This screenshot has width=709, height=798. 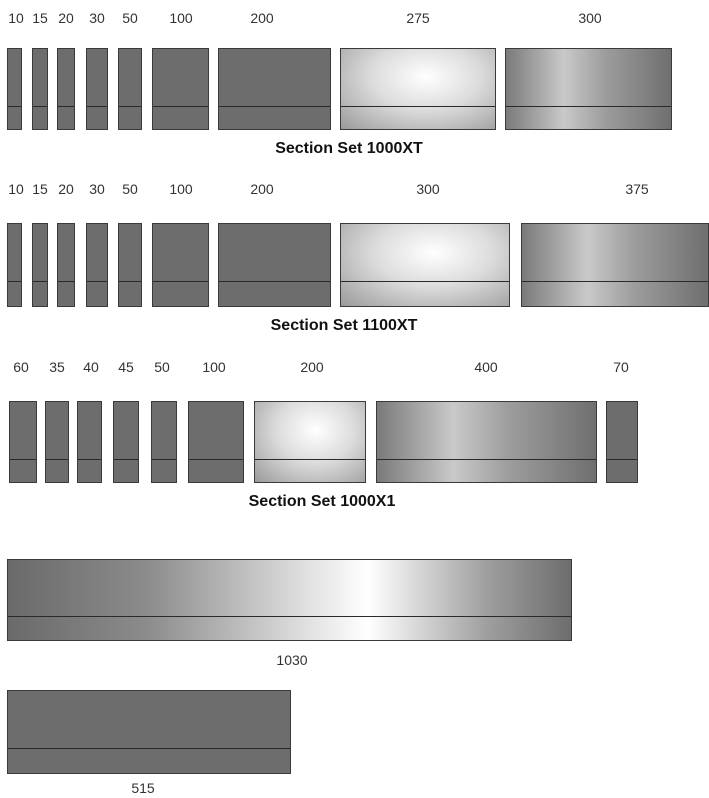 I want to click on section-size-label: 35, so click(x=57, y=367).